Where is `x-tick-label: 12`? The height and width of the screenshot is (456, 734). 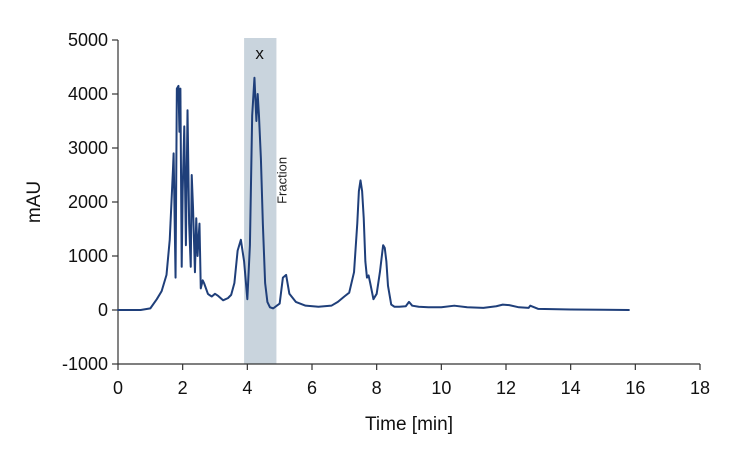 x-tick-label: 12 is located at coordinates (506, 388).